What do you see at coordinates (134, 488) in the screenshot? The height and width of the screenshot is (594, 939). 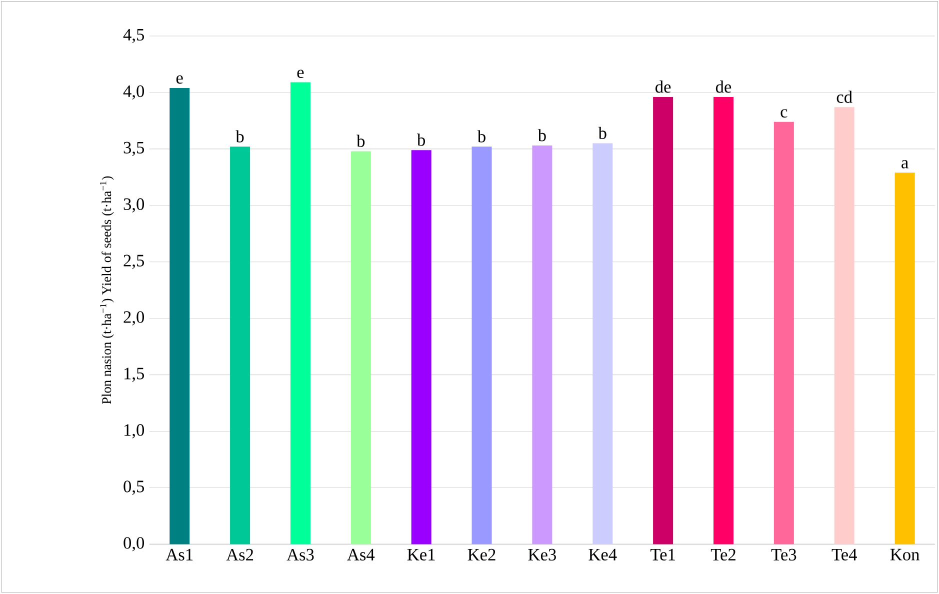 I see `y-tick-label: 0,5` at bounding box center [134, 488].